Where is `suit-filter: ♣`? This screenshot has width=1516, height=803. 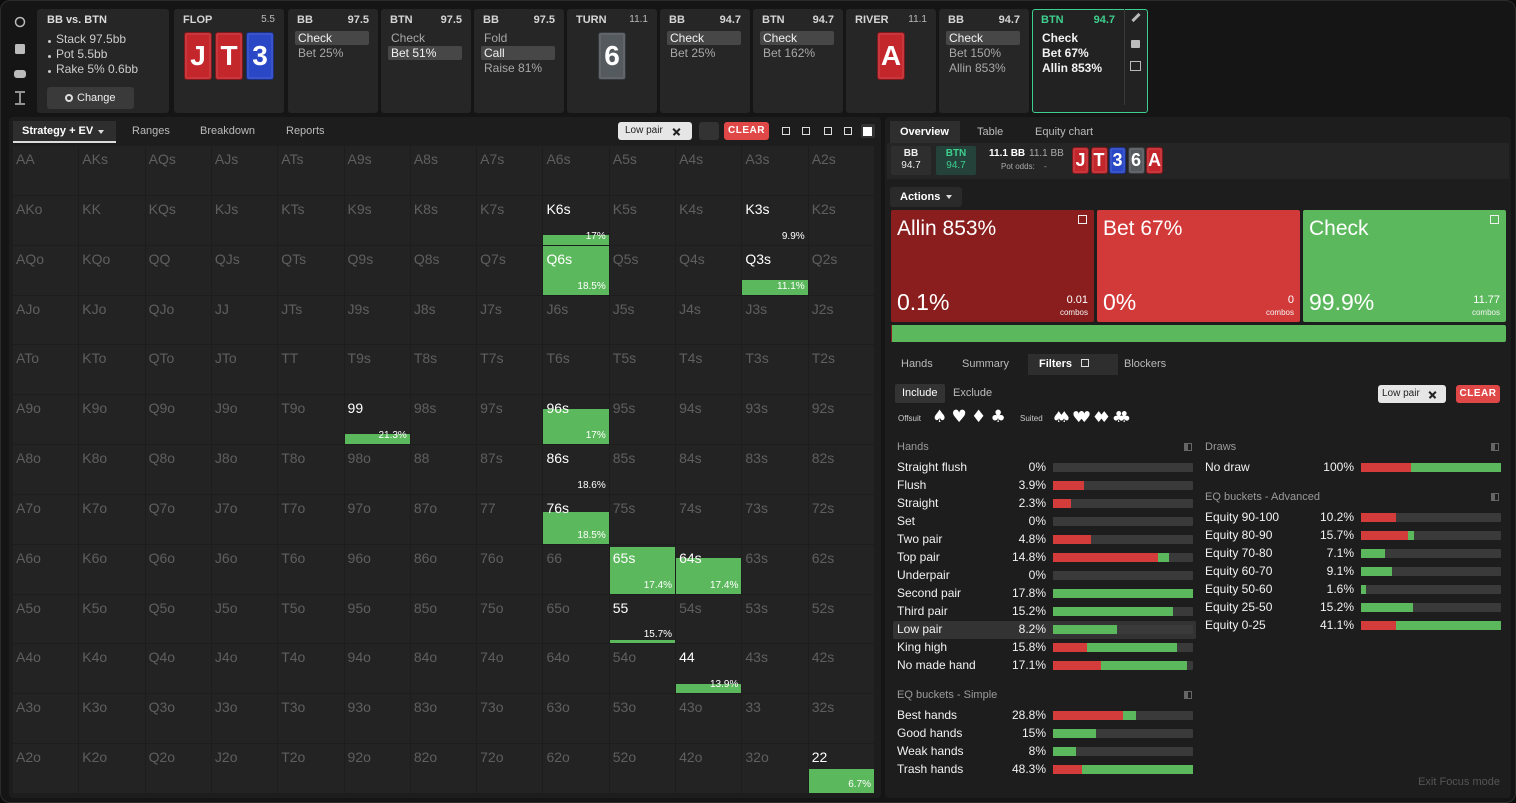 suit-filter: ♣ is located at coordinates (998, 417).